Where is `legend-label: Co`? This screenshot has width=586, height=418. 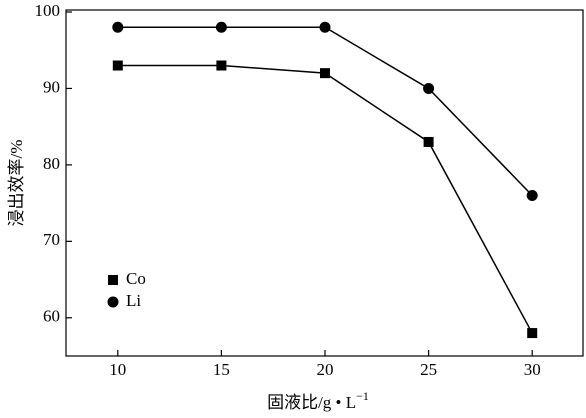
legend-label: Co is located at coordinates (136, 278).